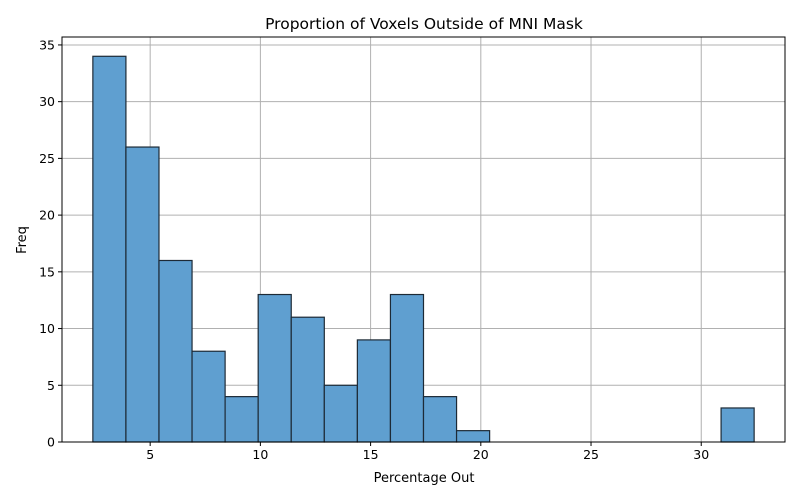 The image size is (800, 500). I want to click on x-tick-label: 15, so click(371, 454).